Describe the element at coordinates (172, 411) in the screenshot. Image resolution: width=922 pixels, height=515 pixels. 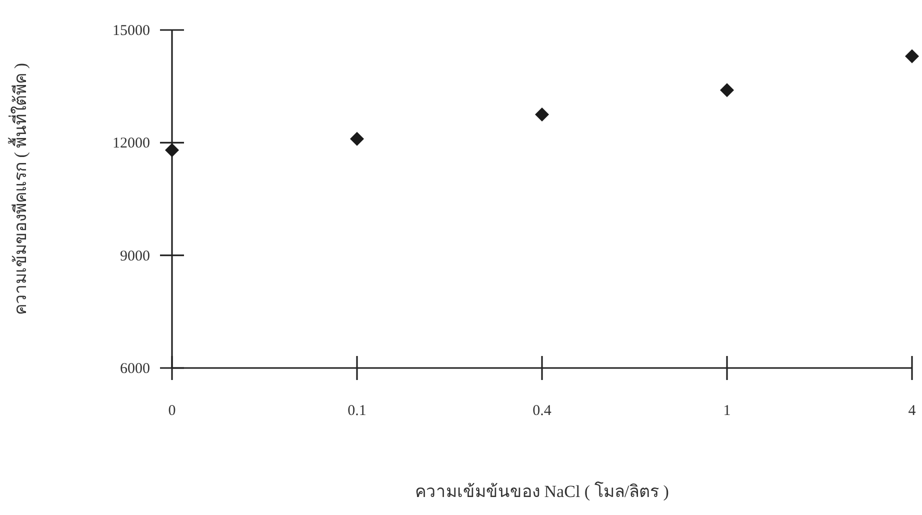
I see `x-tick-label: 0` at that location.